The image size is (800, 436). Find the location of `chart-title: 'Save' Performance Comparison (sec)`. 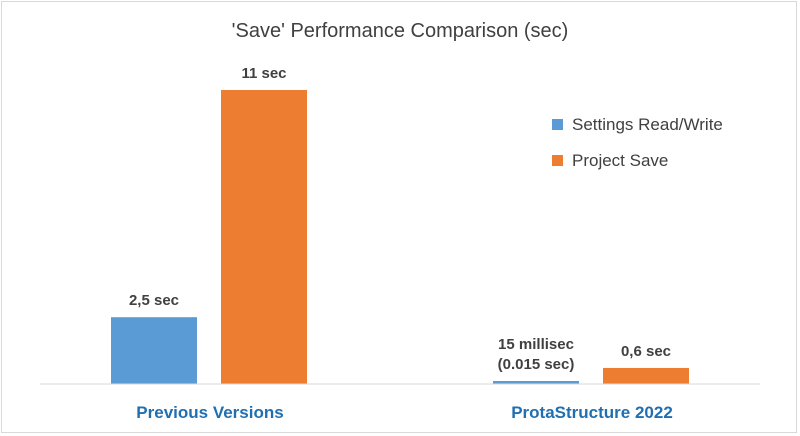

chart-title: 'Save' Performance Comparison (sec) is located at coordinates (400, 31).